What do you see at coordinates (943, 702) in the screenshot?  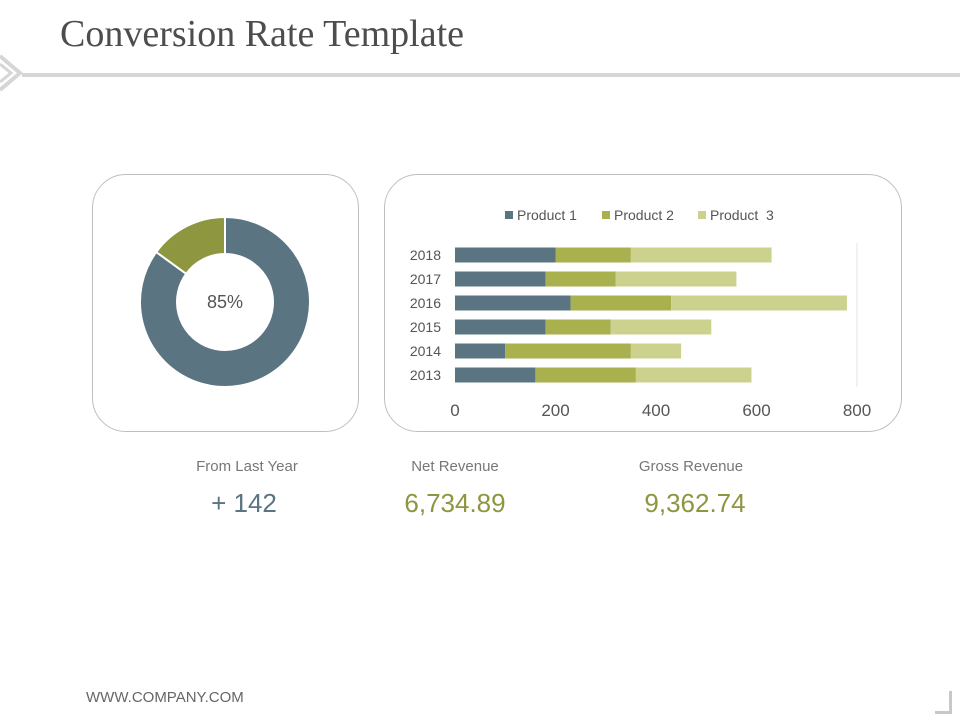 I see `corner-decoration` at bounding box center [943, 702].